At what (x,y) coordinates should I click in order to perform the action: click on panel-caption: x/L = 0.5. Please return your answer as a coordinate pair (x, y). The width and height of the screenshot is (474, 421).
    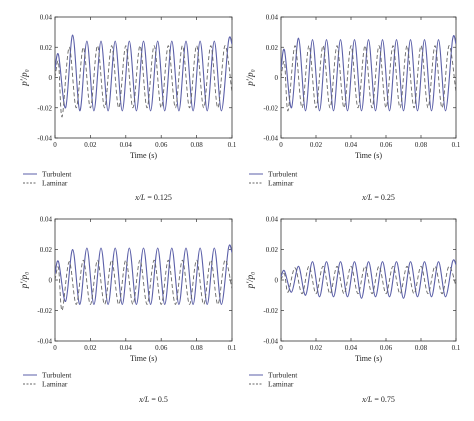
    Looking at the image, I should click on (153, 399).